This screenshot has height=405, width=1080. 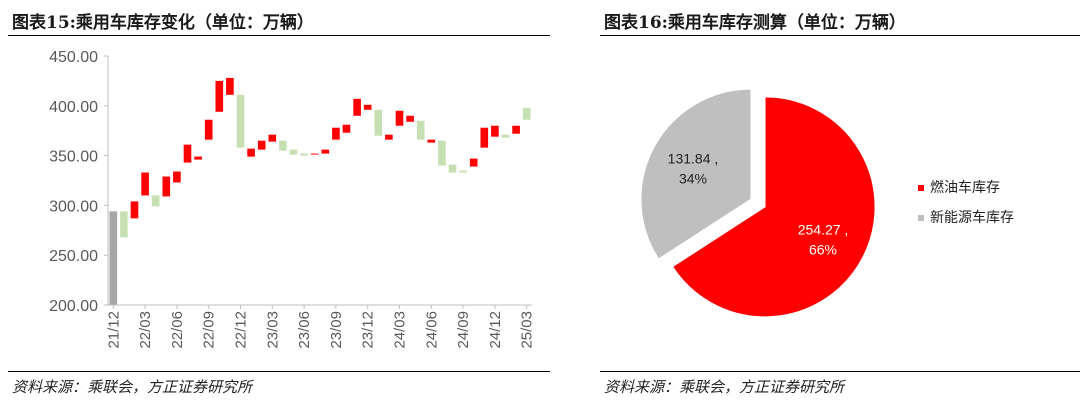 I want to click on x-tick-label: 21/12, so click(x=113, y=330).